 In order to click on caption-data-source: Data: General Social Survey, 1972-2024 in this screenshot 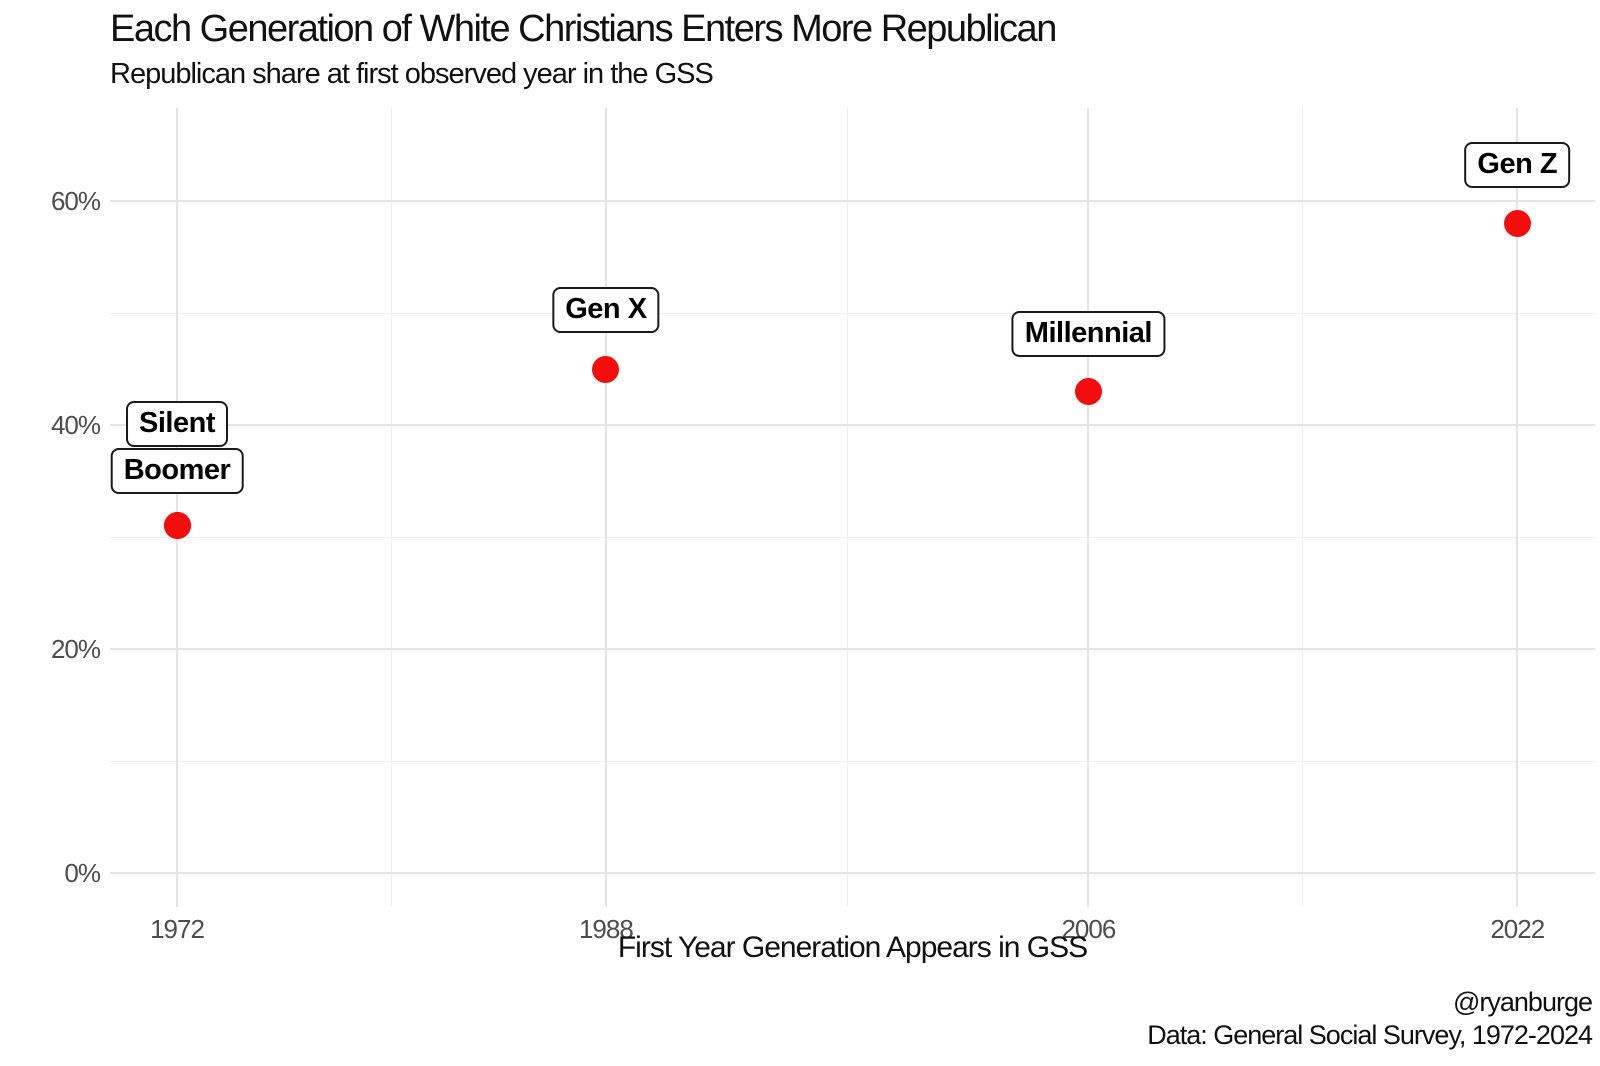, I will do `click(1370, 1035)`.